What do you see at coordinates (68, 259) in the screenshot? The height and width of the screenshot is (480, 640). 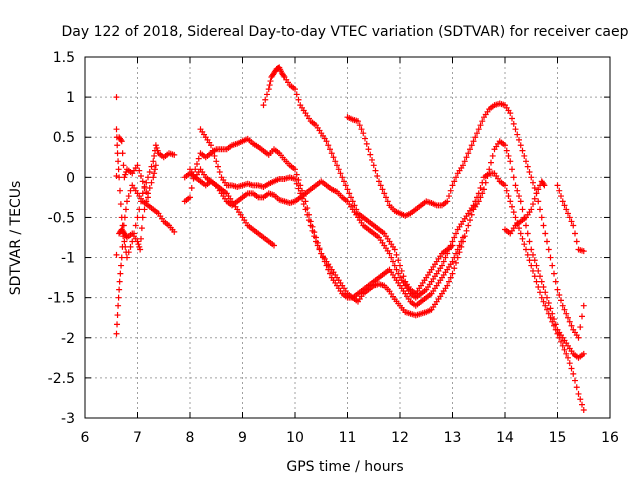 I see `y-tick-label: -1` at bounding box center [68, 259].